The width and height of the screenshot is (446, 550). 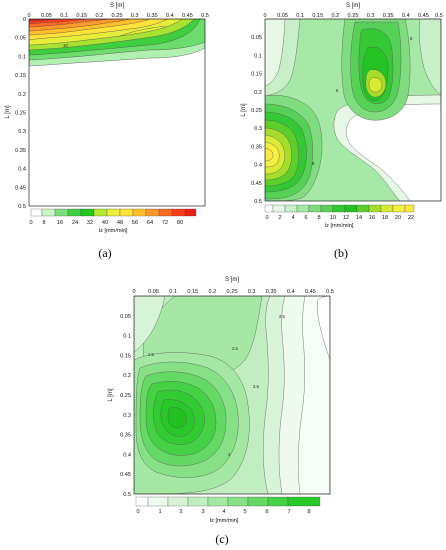 I want to click on legend-tick: 32, so click(x=90, y=223).